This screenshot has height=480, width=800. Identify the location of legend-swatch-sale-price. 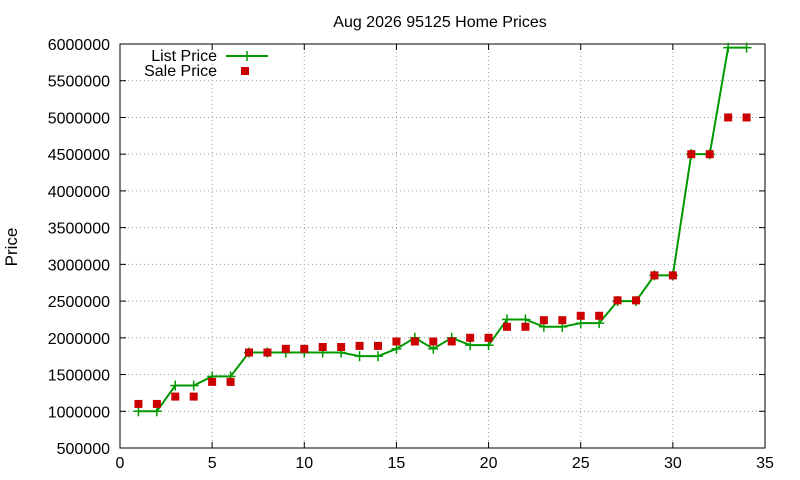
(245, 71).